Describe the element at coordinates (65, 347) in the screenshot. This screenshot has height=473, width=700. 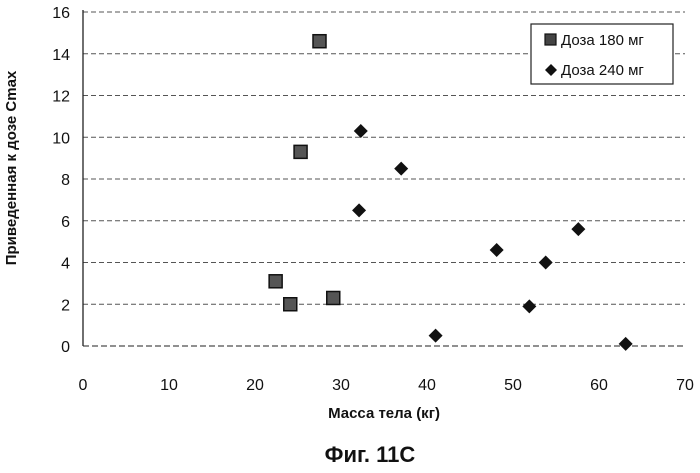
I see `y-tick-label: 0` at that location.